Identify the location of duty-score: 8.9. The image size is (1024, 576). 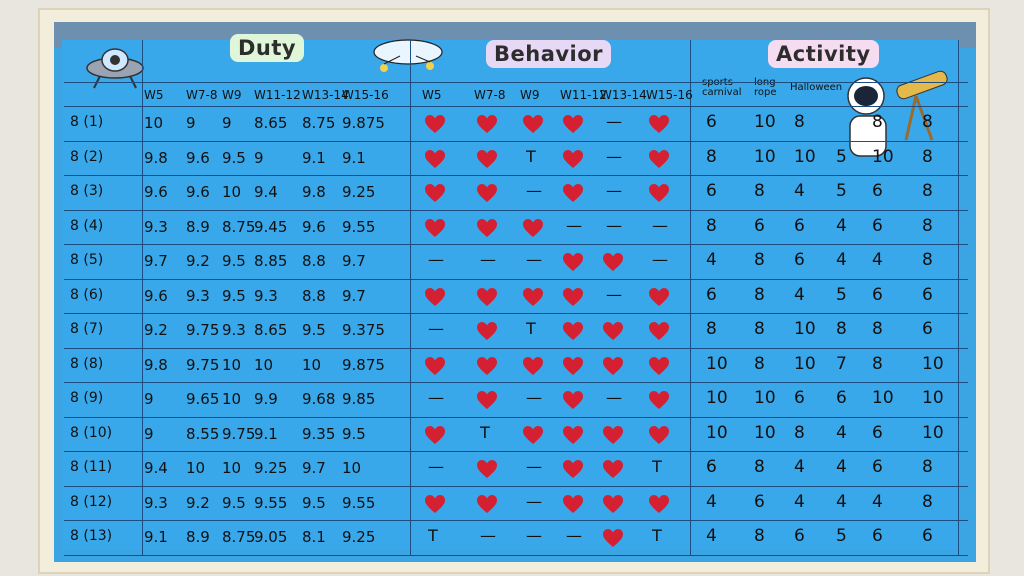
(198, 227).